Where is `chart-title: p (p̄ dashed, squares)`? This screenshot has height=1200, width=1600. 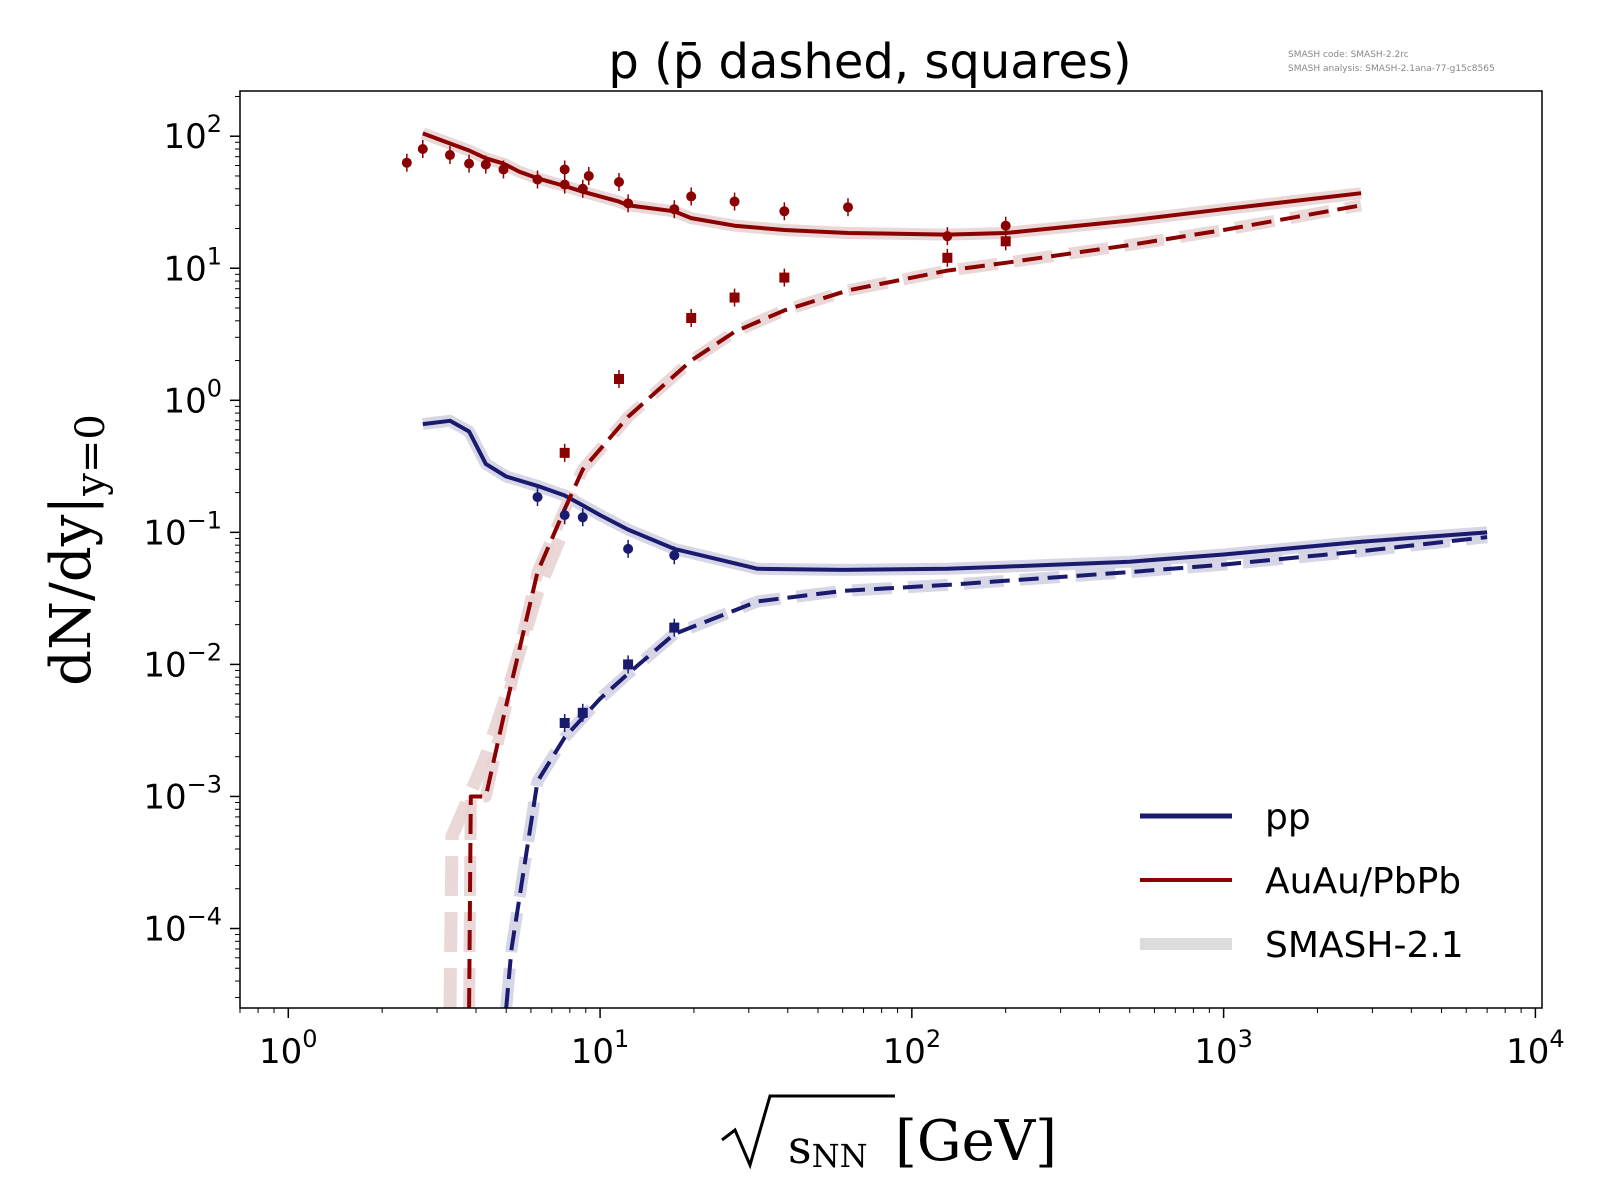 chart-title: p (p̄ dashed, squares) is located at coordinates (869, 62).